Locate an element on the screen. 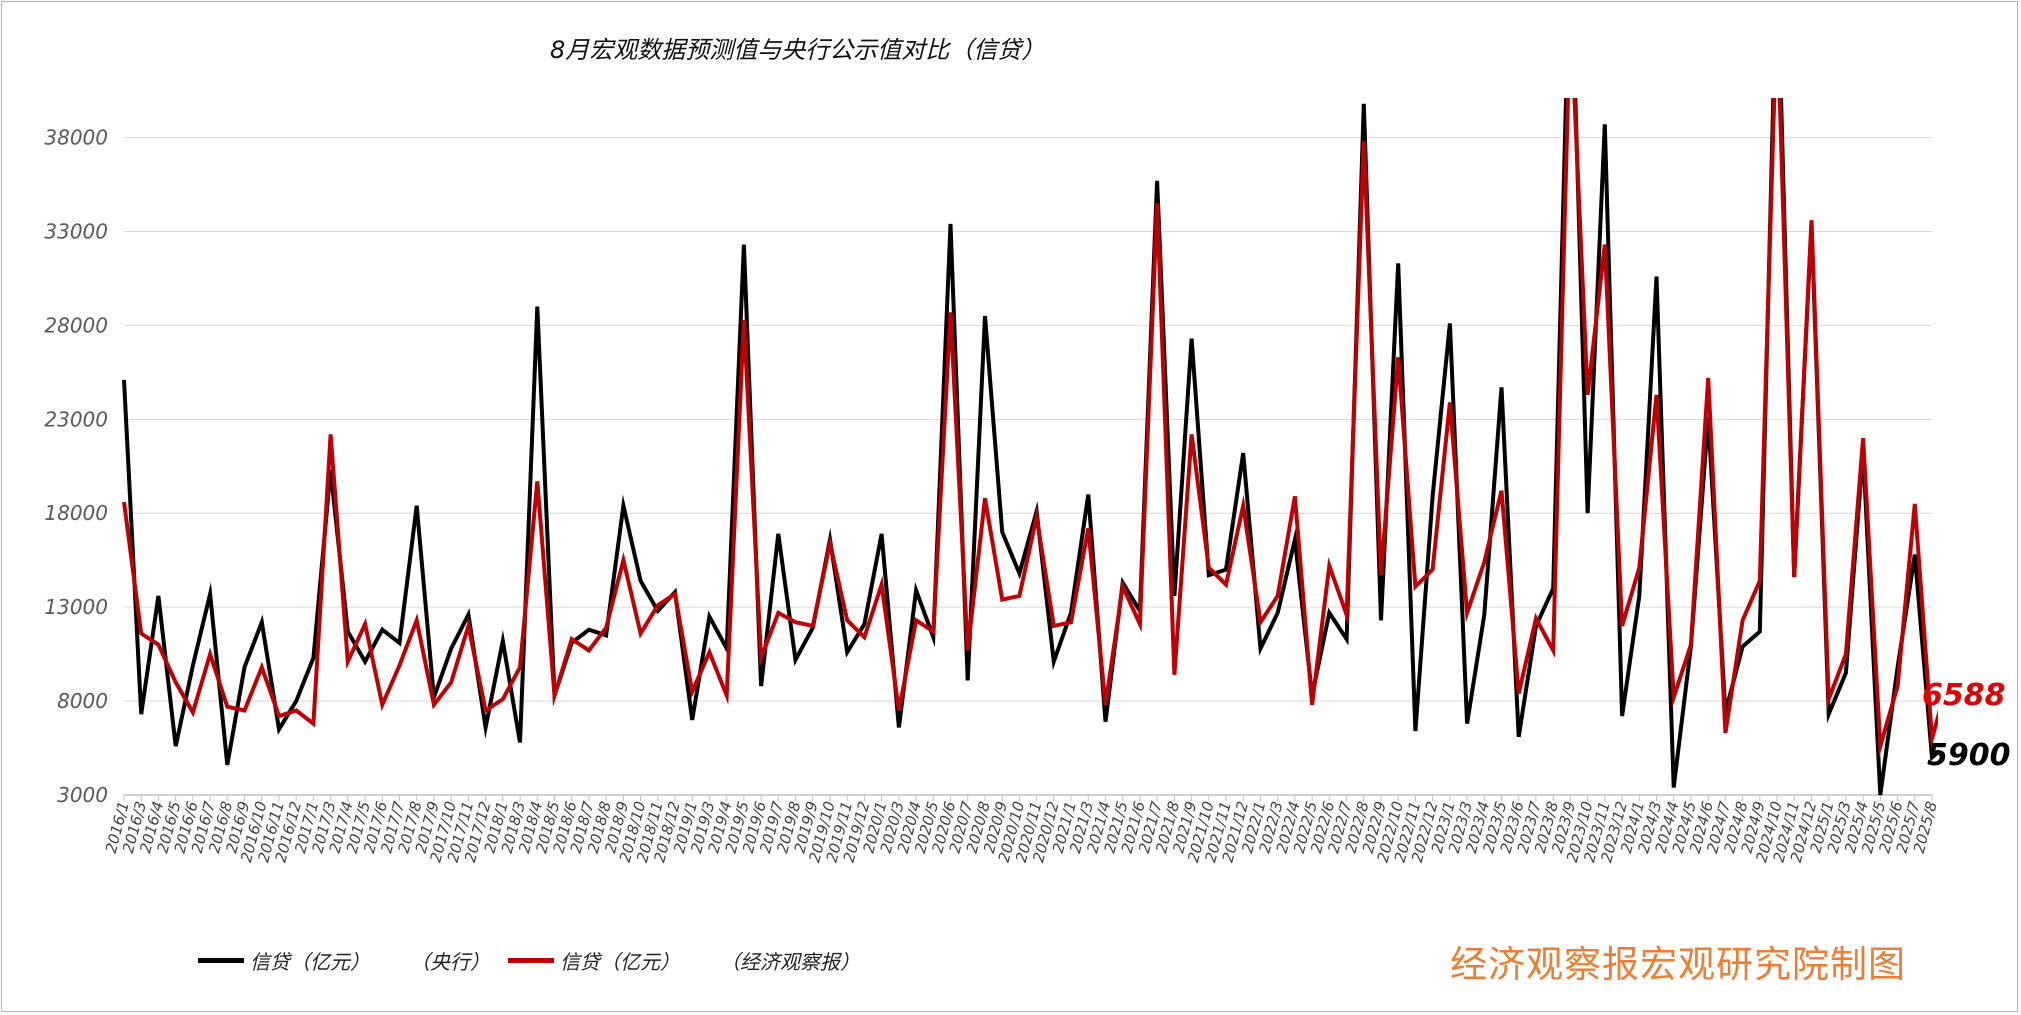  y-tick-label: 28000 is located at coordinates (76, 325).